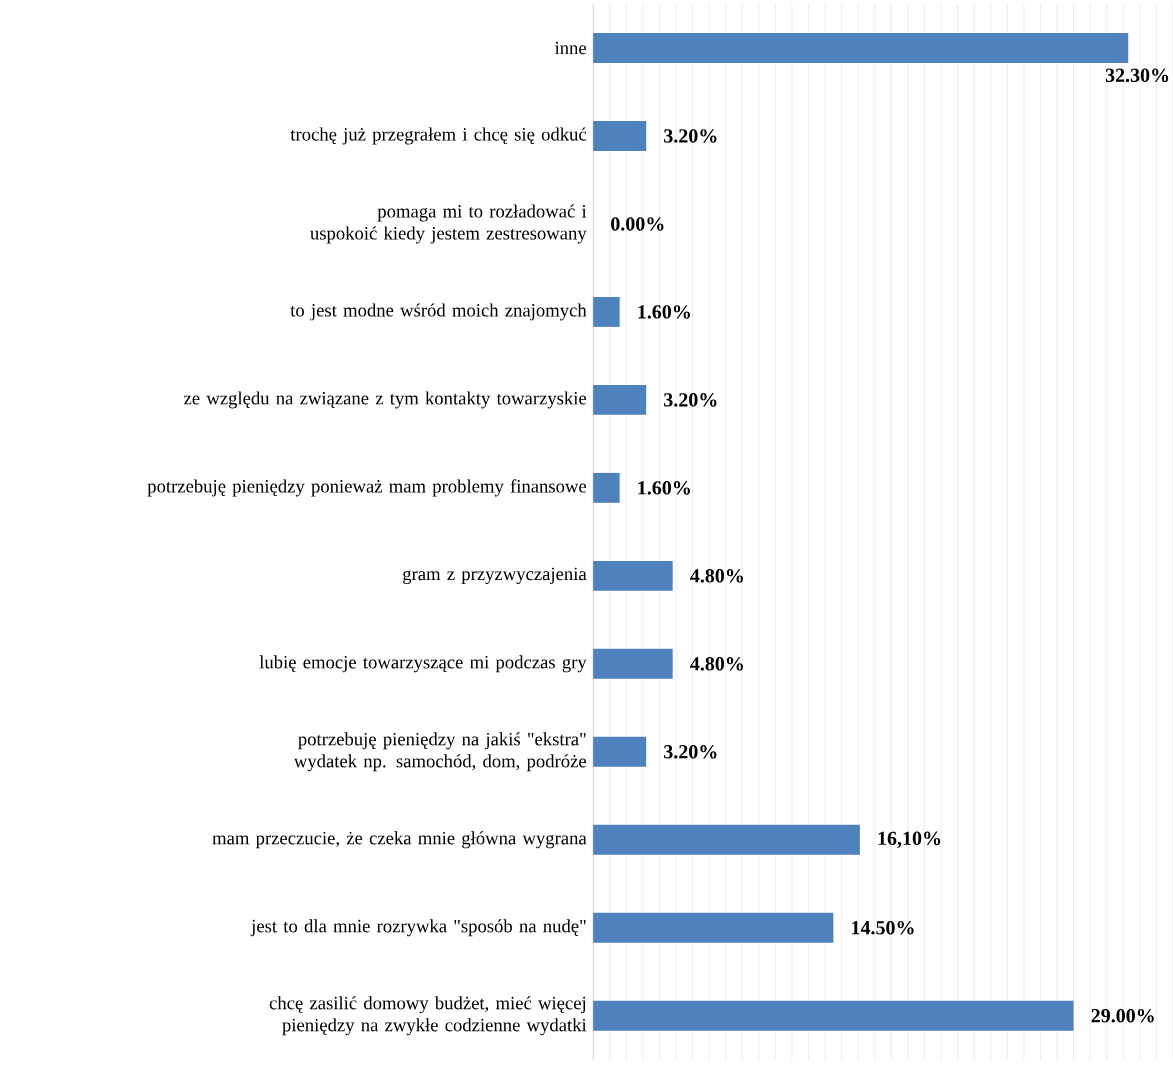  Describe the element at coordinates (438, 312) in the screenshot. I see `y-tick-label: to jest modne wśród moich znajomych` at that location.